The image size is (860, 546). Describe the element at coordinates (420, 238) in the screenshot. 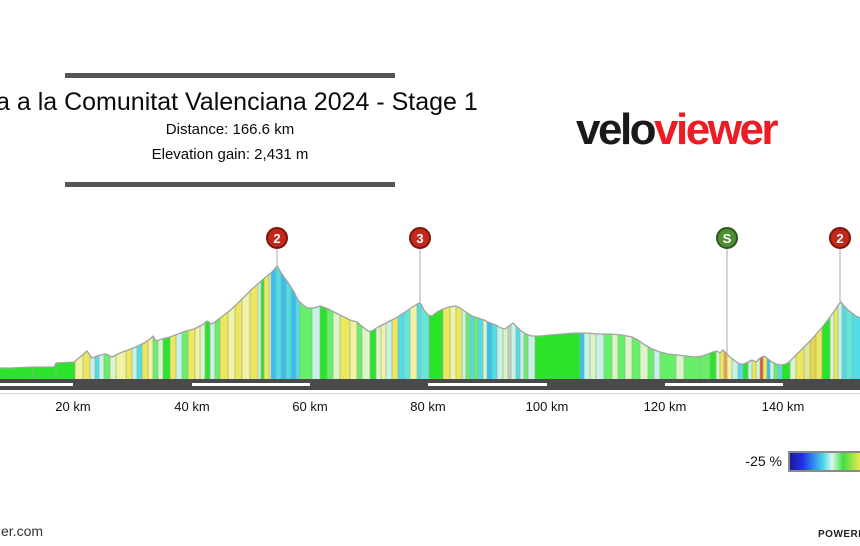

I see `climb-category-marker: 3` at that location.